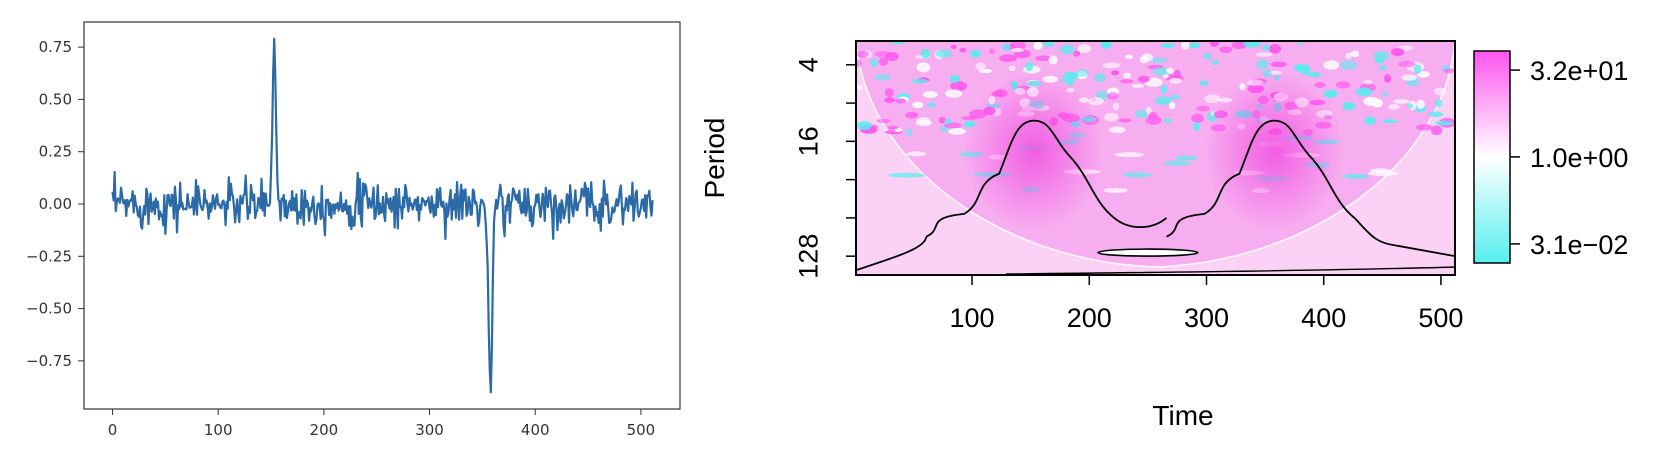 Image resolution: width=1680 pixels, height=470 pixels. Describe the element at coordinates (113, 430) in the screenshot. I see `x-tick-label: 0` at that location.